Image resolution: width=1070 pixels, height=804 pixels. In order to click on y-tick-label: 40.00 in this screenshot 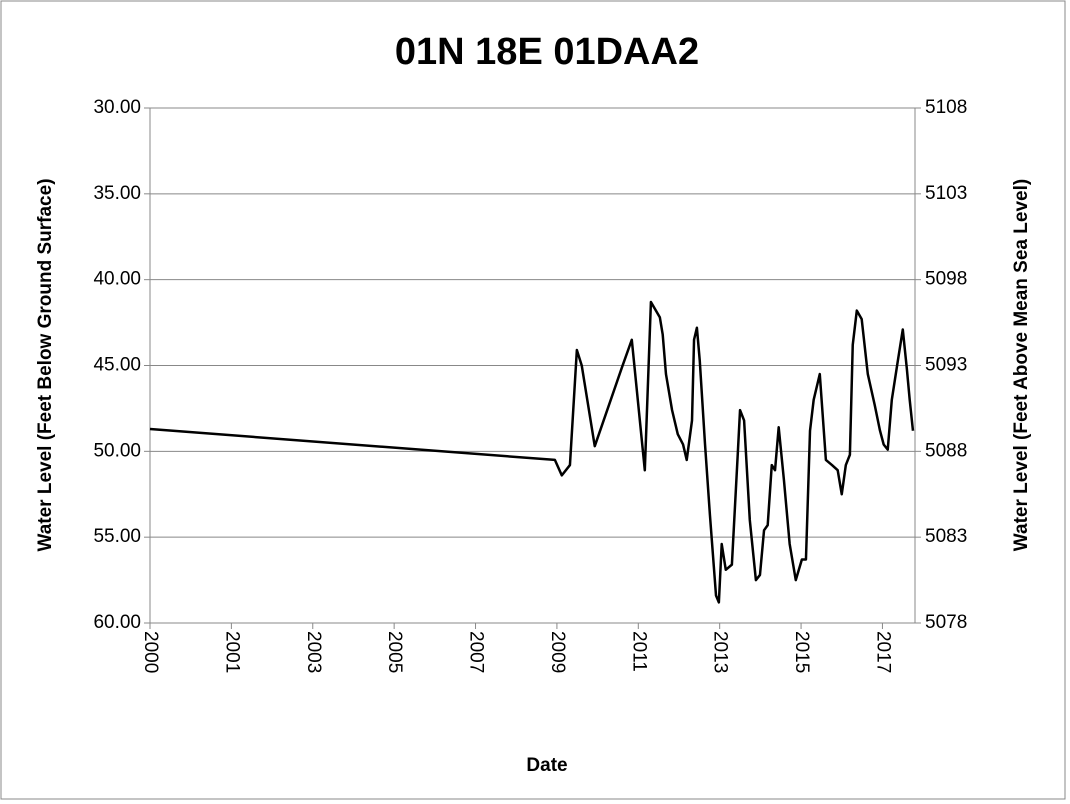, I will do `click(117, 279)`.